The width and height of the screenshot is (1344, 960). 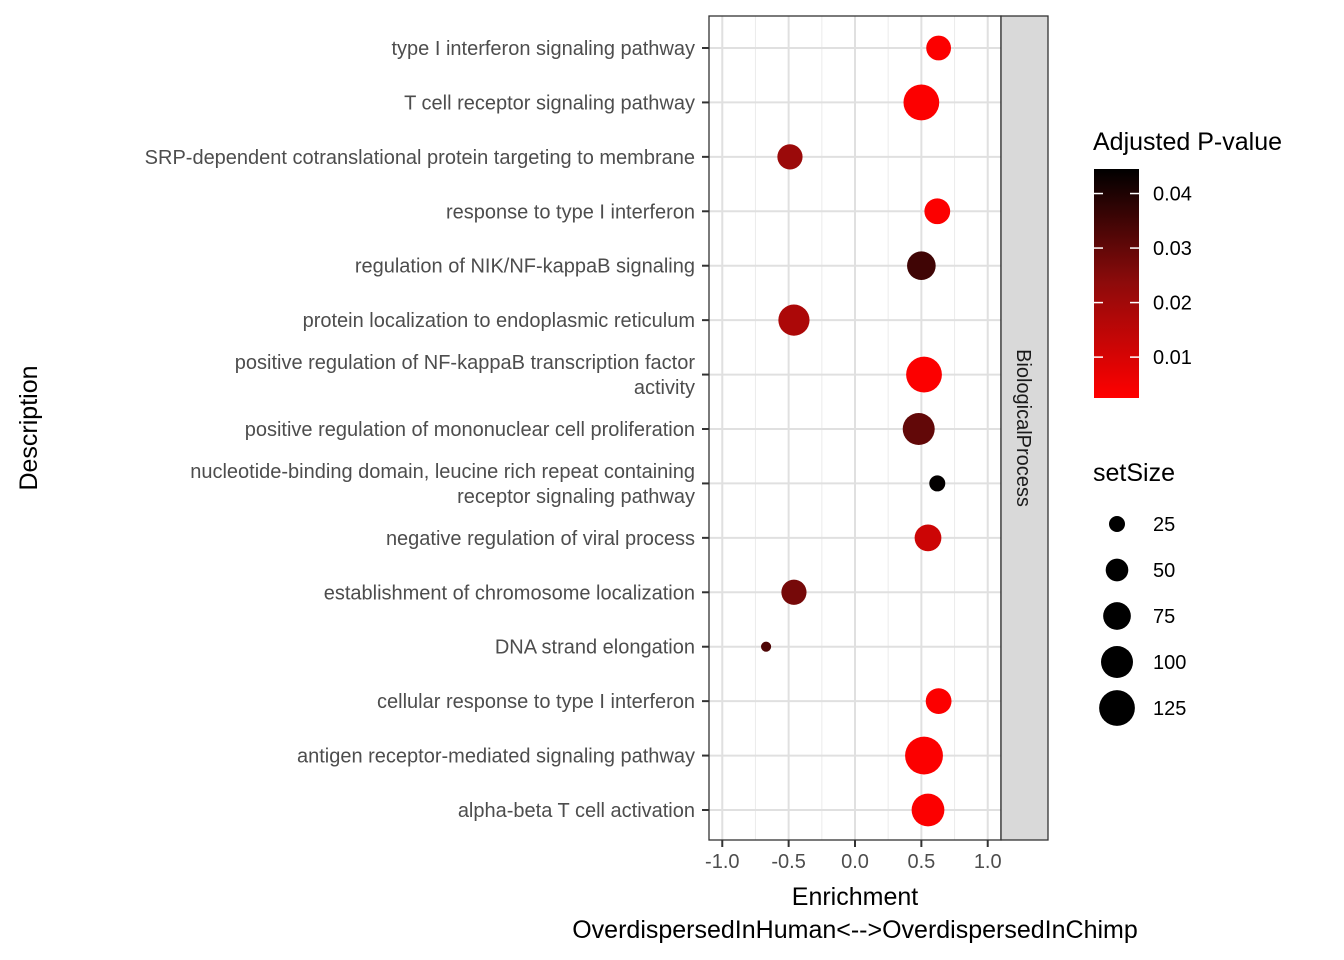 I want to click on y-tick-label: establishment of chromosome localization, so click(x=509, y=593).